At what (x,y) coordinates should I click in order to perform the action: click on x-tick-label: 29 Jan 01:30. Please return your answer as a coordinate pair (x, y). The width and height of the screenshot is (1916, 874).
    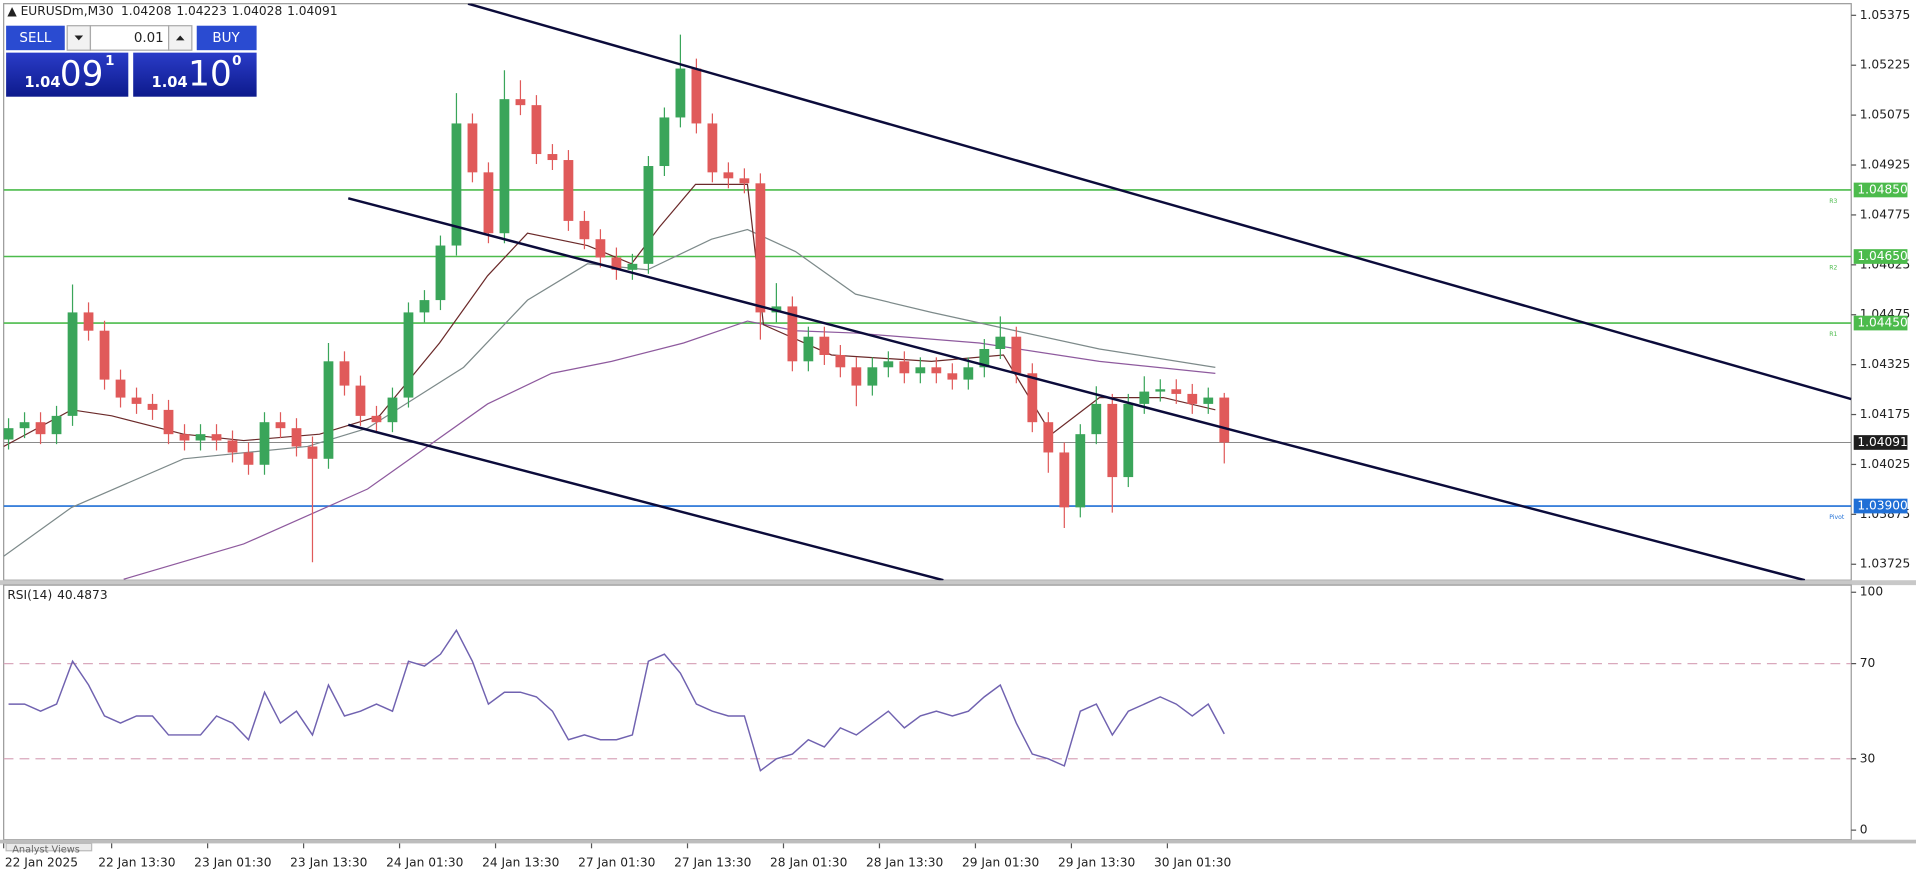
    Looking at the image, I should click on (1000, 862).